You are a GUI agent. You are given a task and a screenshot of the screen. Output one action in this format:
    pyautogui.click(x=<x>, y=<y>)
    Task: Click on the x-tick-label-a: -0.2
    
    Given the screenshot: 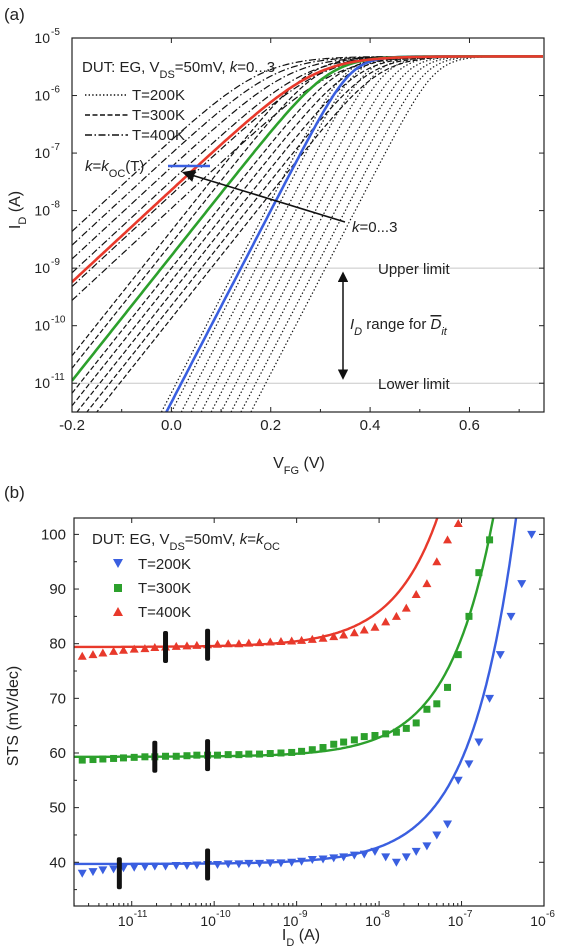 What is the action you would take?
    pyautogui.click(x=72, y=425)
    